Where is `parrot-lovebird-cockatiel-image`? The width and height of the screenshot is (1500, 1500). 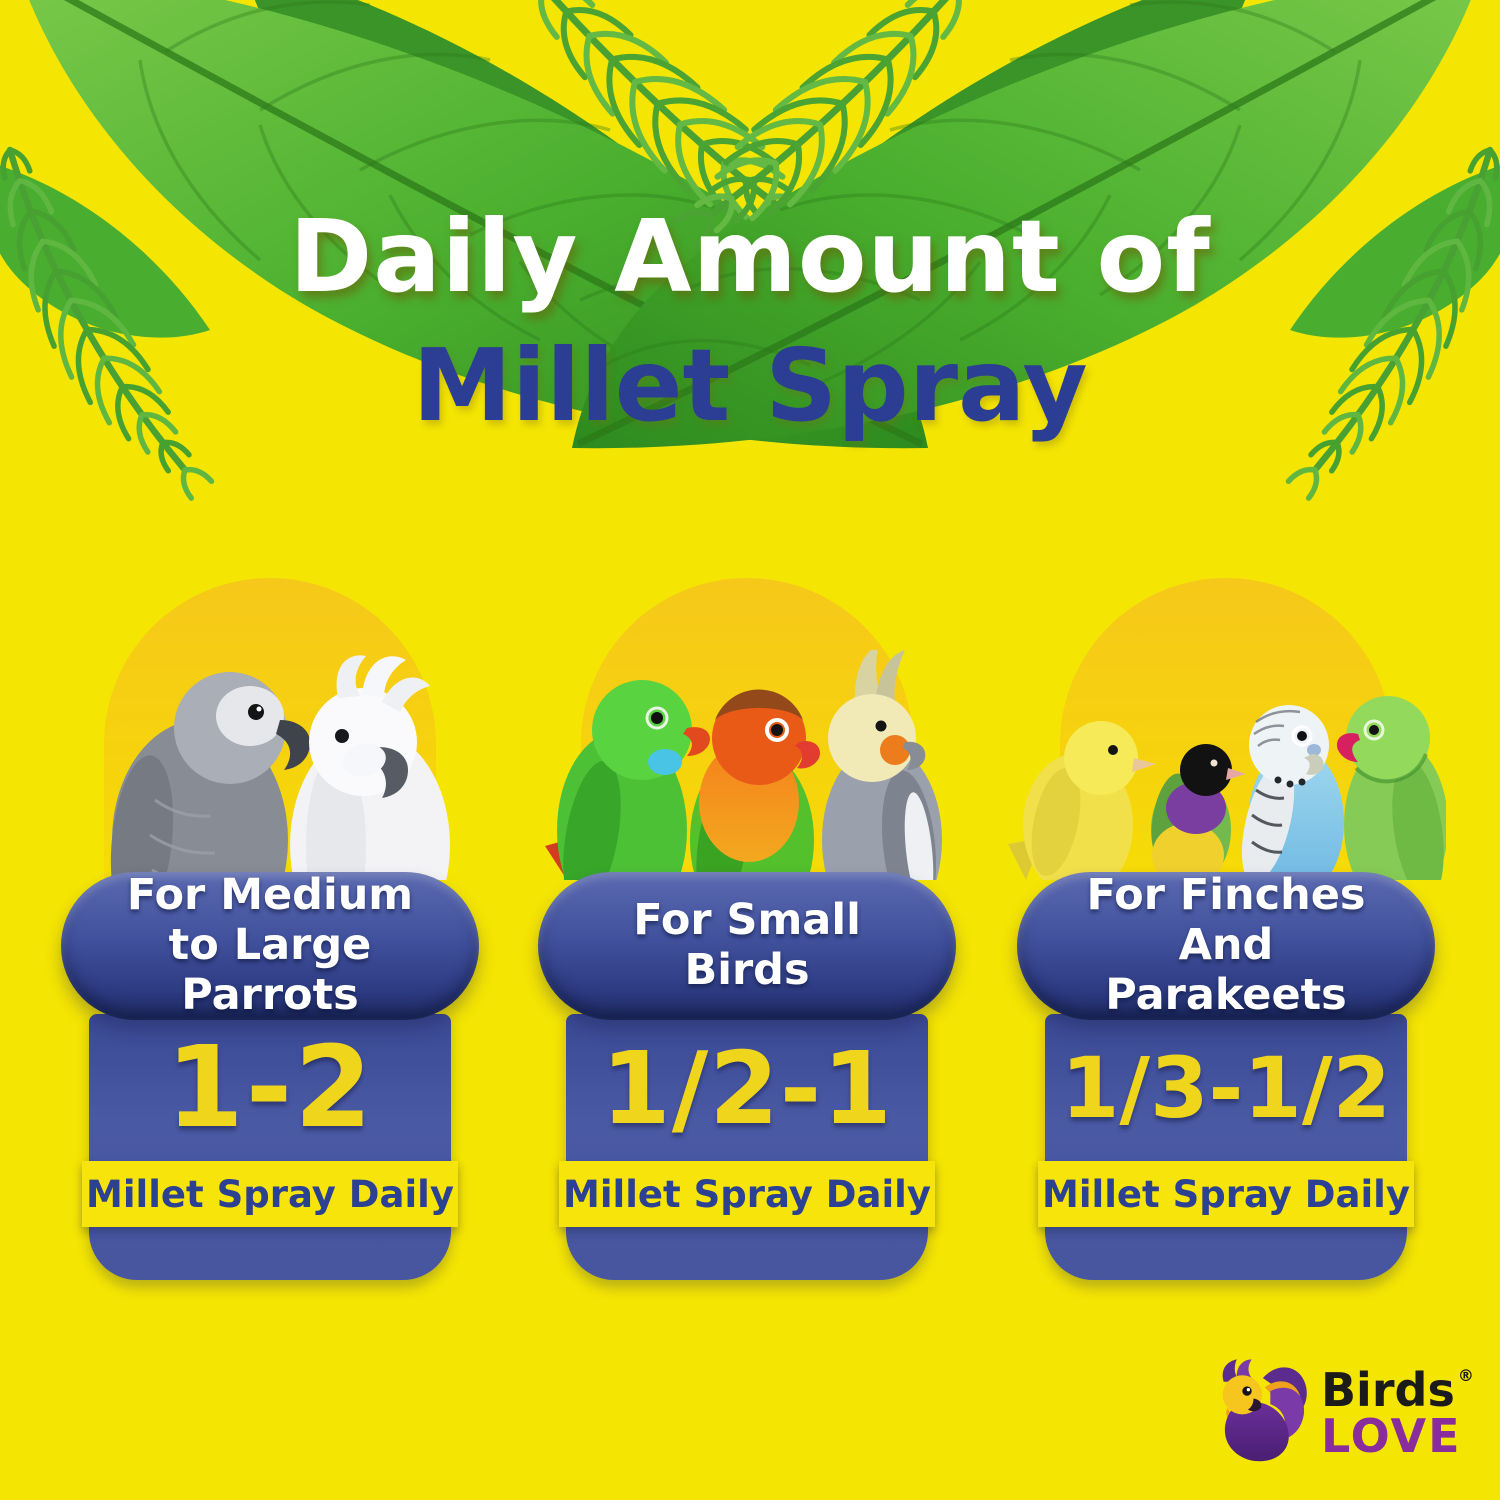 parrot-lovebird-cockatiel-image is located at coordinates (743, 765).